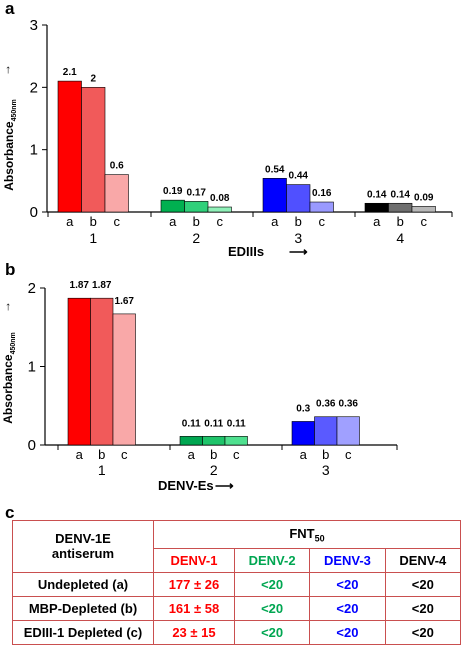 This screenshot has width=471, height=650. I want to click on data-label: 0.44, so click(299, 176).